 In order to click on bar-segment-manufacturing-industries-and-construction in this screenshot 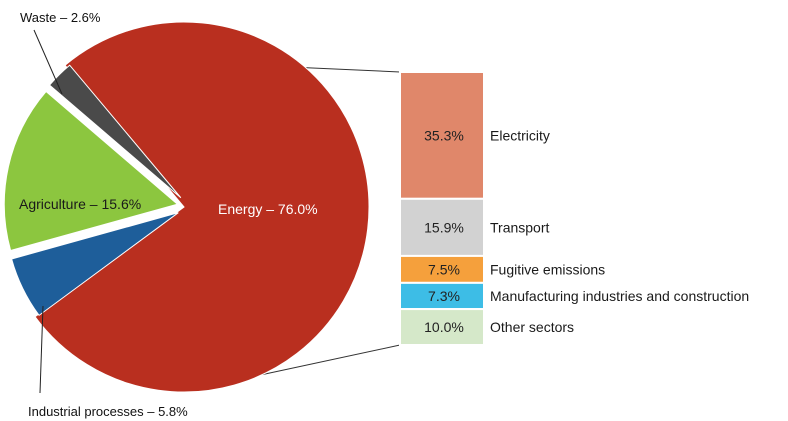, I will do `click(442, 296)`.